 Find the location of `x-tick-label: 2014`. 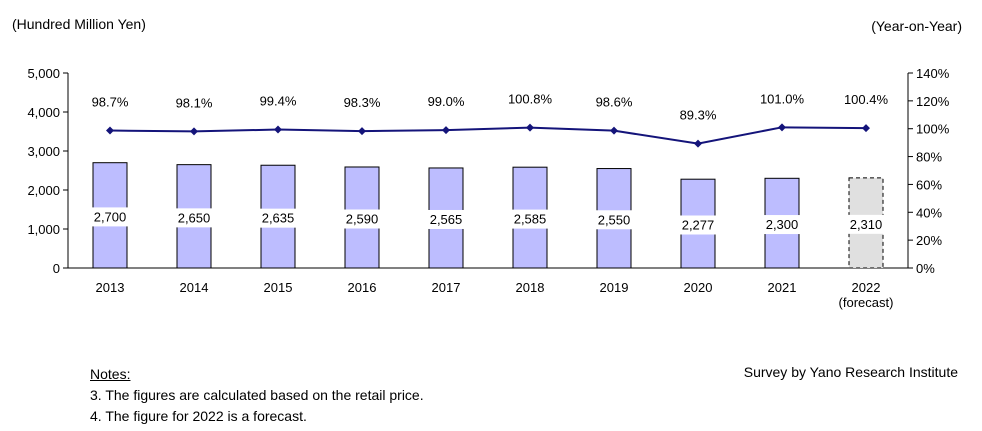

x-tick-label: 2014 is located at coordinates (194, 287).